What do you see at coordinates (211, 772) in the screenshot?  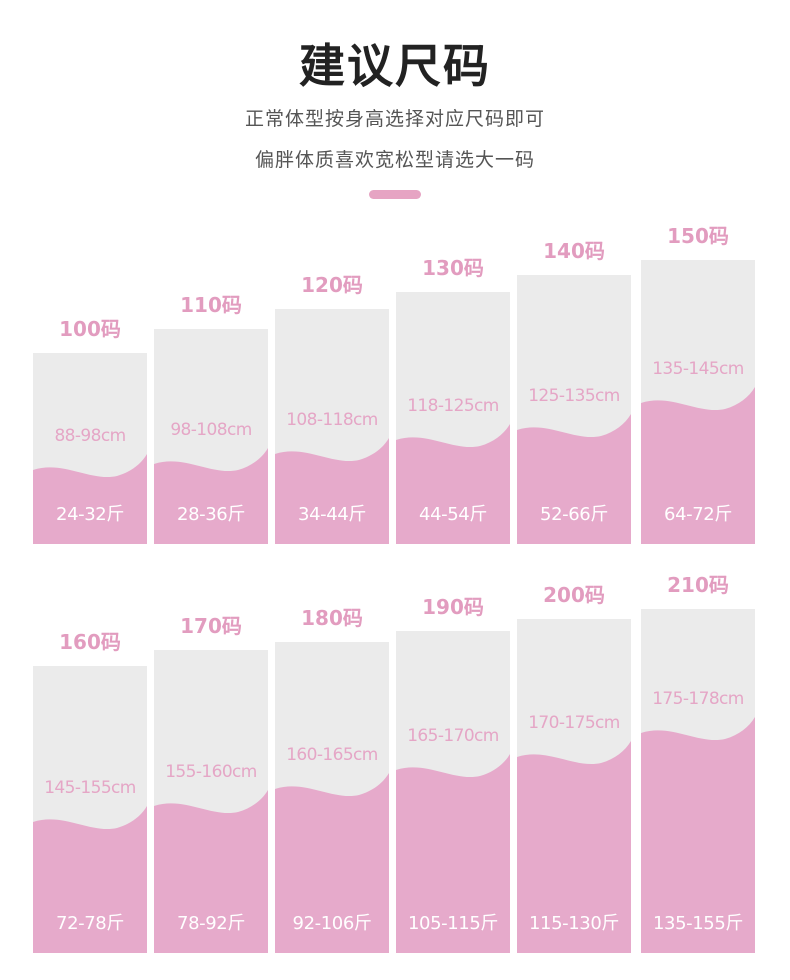 I see `height-range-label: 155-160cm` at bounding box center [211, 772].